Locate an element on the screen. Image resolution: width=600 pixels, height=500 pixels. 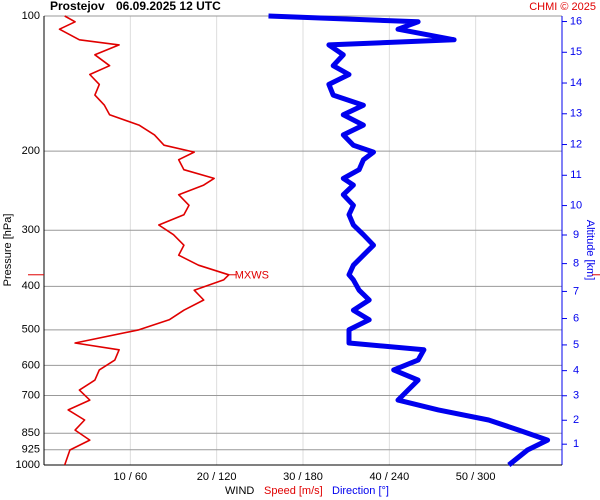
y2-tick-label: 1 is located at coordinates (576, 444).